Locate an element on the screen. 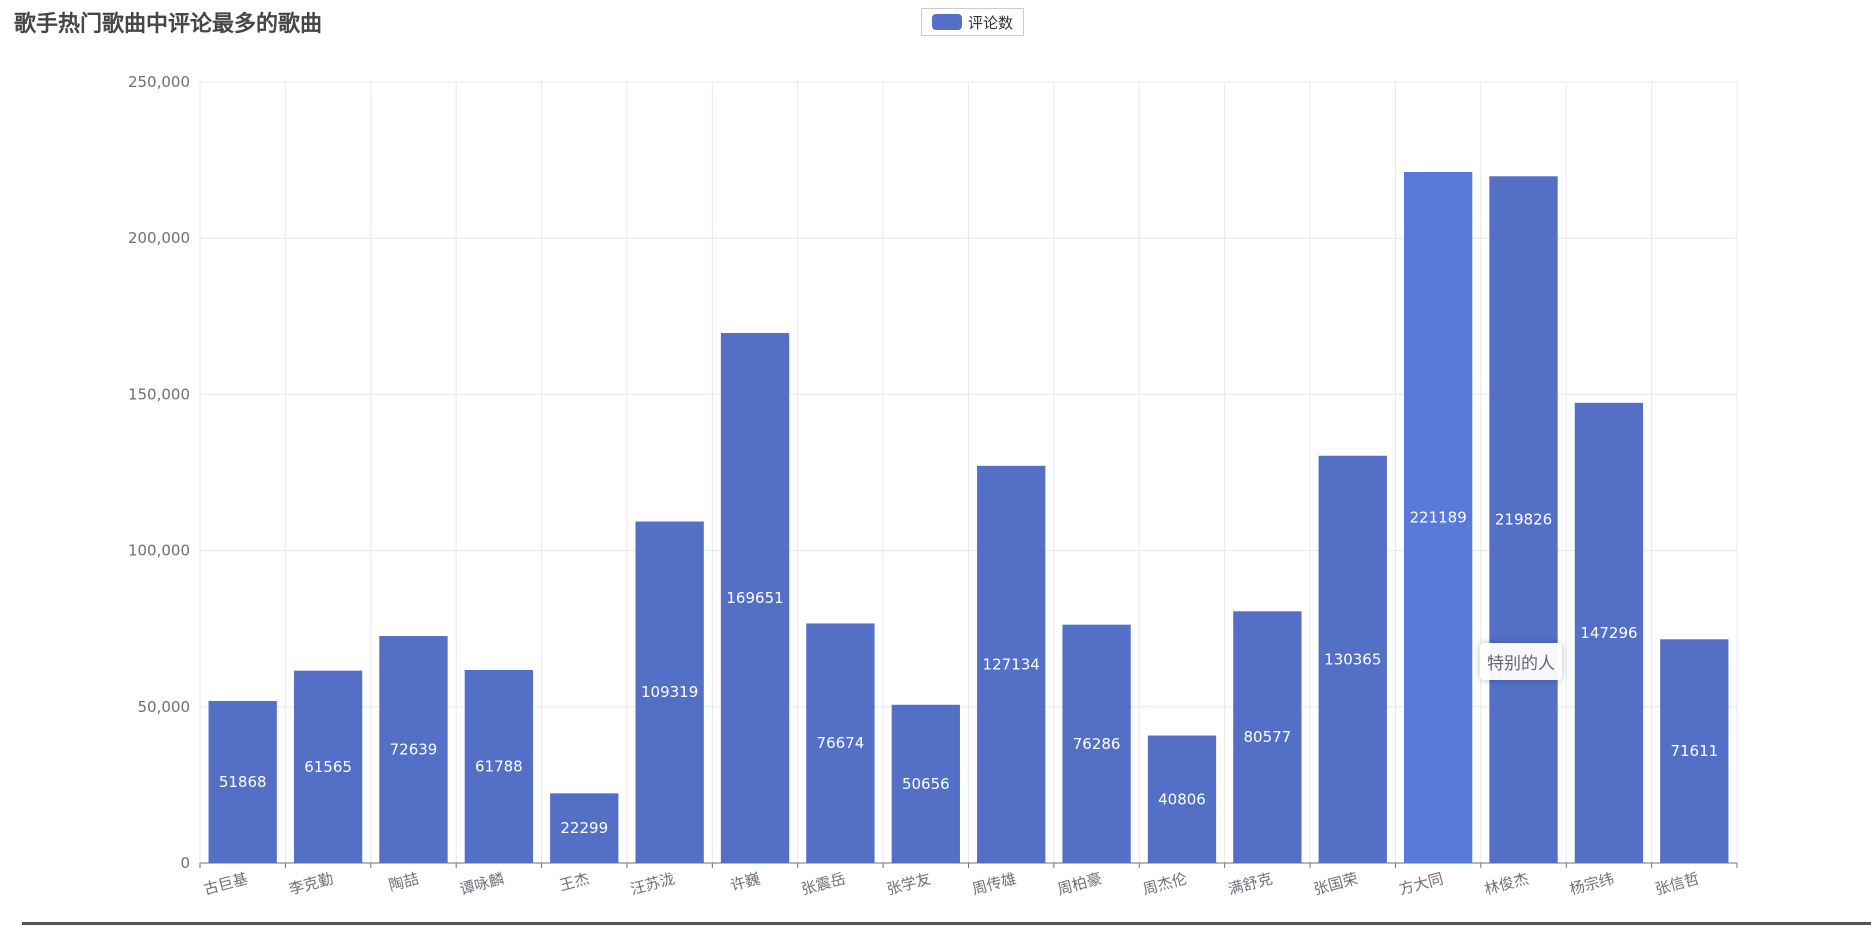 This screenshot has height=925, width=1871. bar-value-label: 72639 is located at coordinates (414, 750).